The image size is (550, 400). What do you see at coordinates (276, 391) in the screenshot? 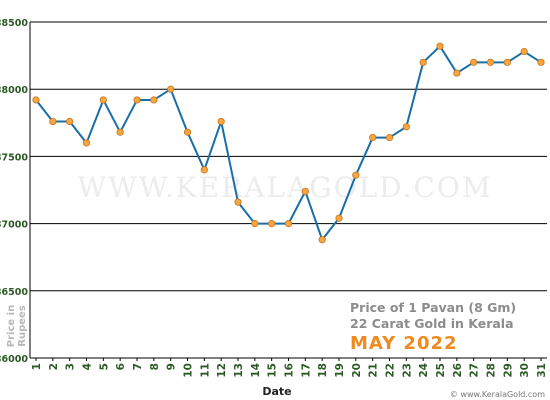
I see `x-axis-label: Date` at bounding box center [276, 391].